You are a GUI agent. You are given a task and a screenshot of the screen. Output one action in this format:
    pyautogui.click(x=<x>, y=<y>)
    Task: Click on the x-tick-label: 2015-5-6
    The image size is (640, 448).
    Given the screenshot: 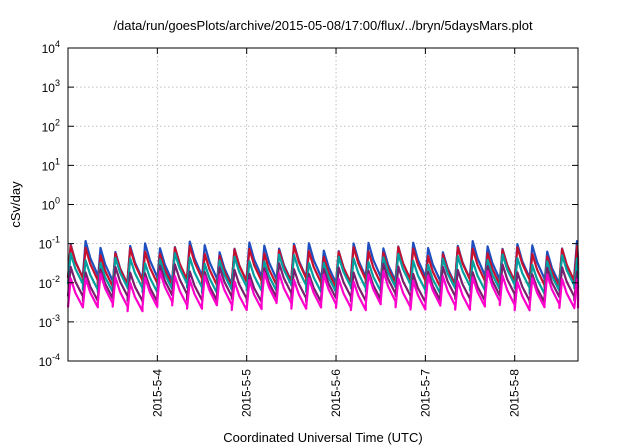 What is the action you would take?
    pyautogui.click(x=336, y=393)
    